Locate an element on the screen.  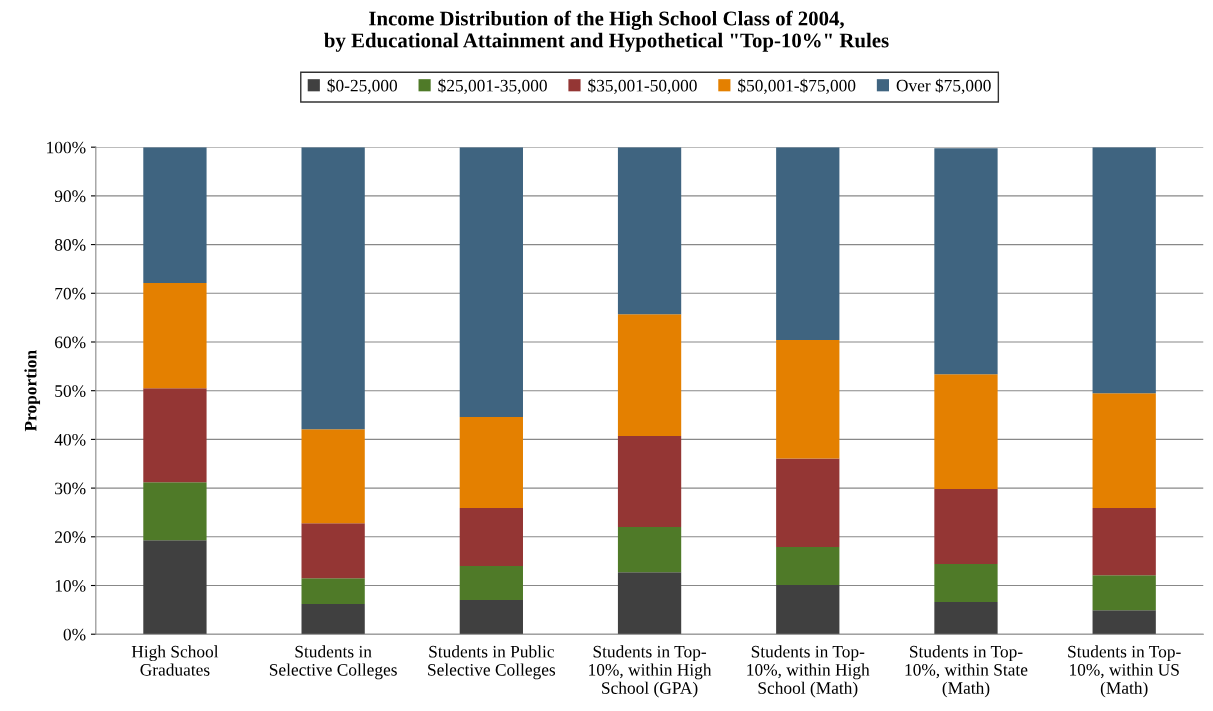
y-tick-label: 100% is located at coordinates (66, 147).